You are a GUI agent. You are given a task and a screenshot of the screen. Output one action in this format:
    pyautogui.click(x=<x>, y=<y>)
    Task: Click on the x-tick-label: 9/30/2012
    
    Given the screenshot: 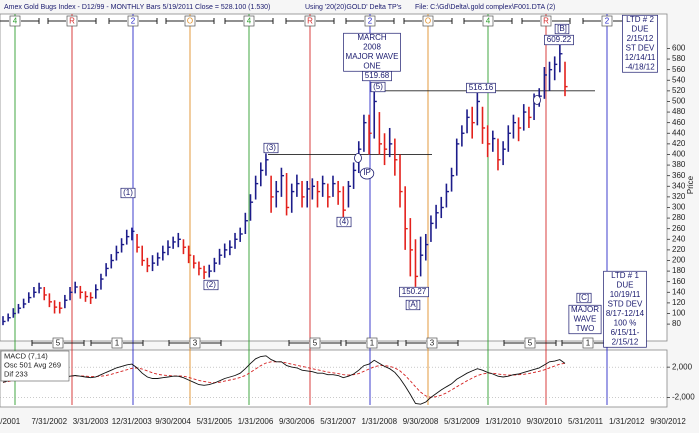 What is the action you would take?
    pyautogui.click(x=668, y=421)
    